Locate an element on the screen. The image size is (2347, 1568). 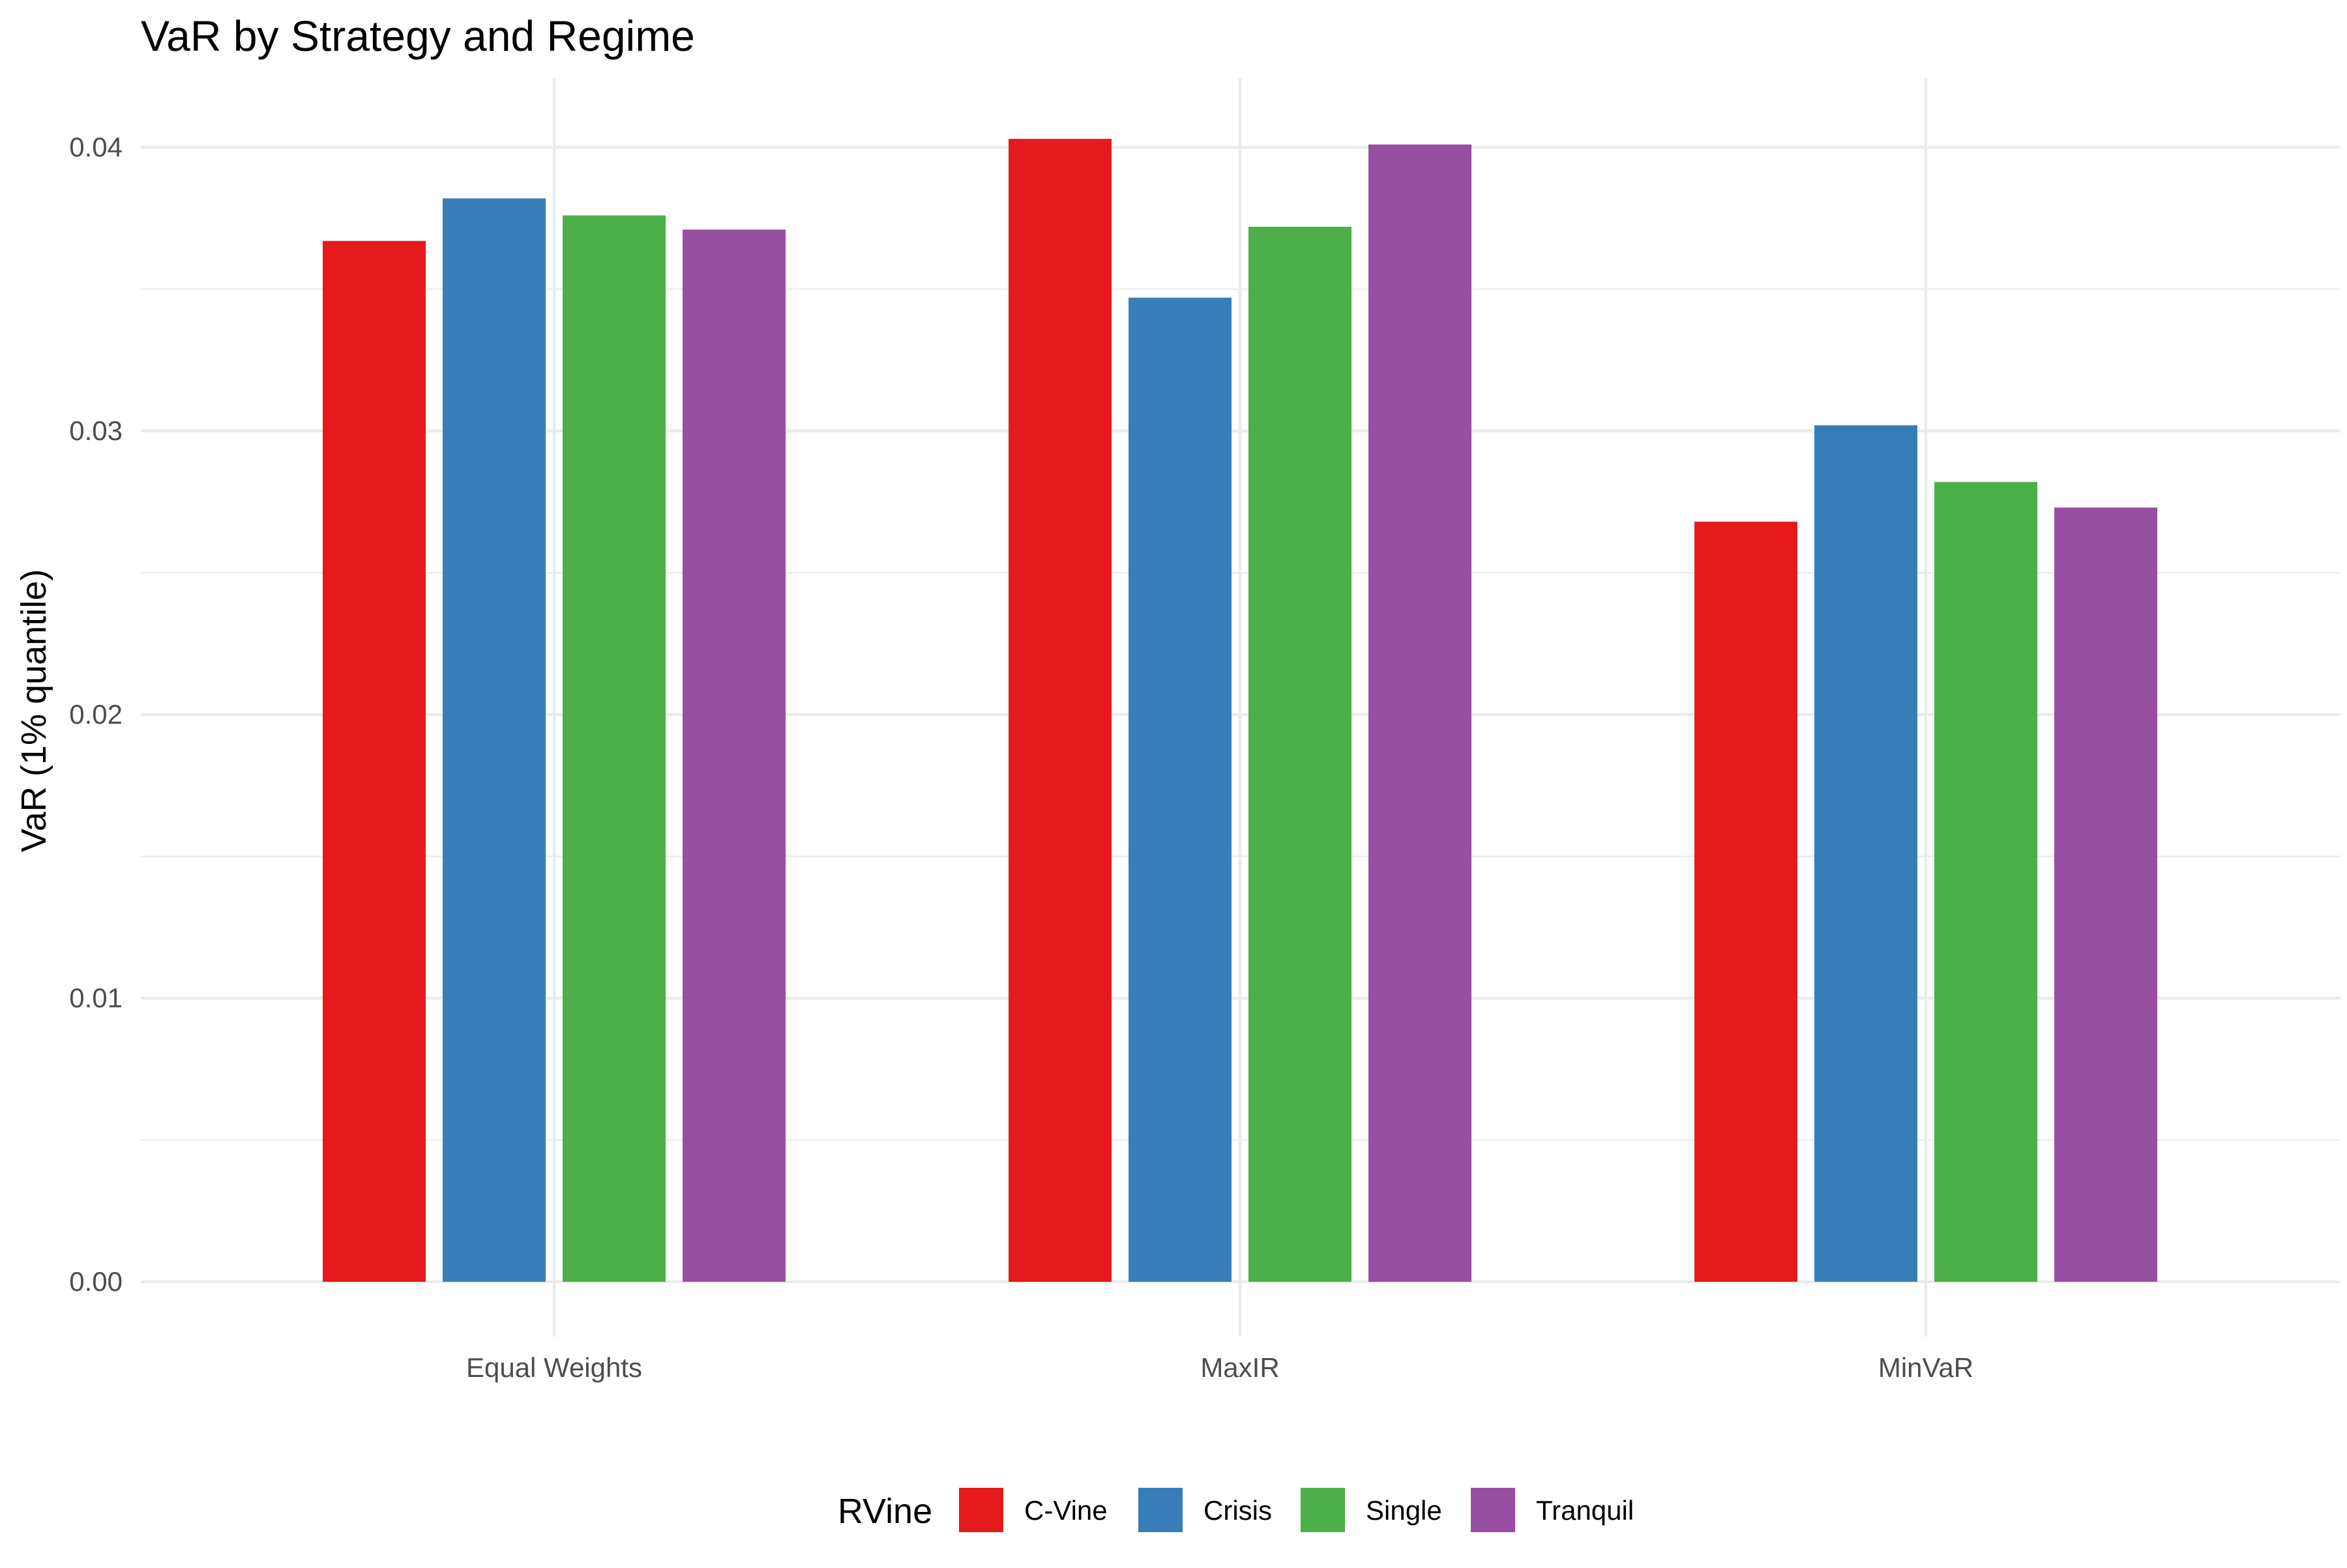
y-axis-ticks: 0.00 0.01 0.02 0.03 0.04 is located at coordinates (96, 715).